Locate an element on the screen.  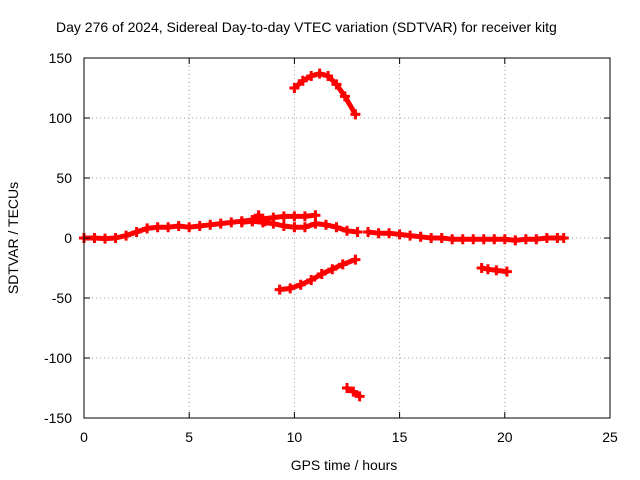
x-axis-label: GPS time / hours is located at coordinates (344, 465).